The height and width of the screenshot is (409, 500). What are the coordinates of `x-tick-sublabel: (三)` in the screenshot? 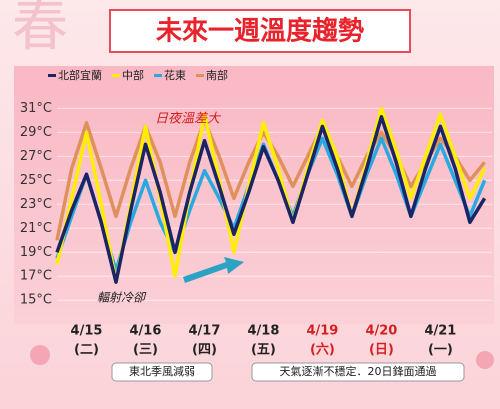 It's located at (145, 350).